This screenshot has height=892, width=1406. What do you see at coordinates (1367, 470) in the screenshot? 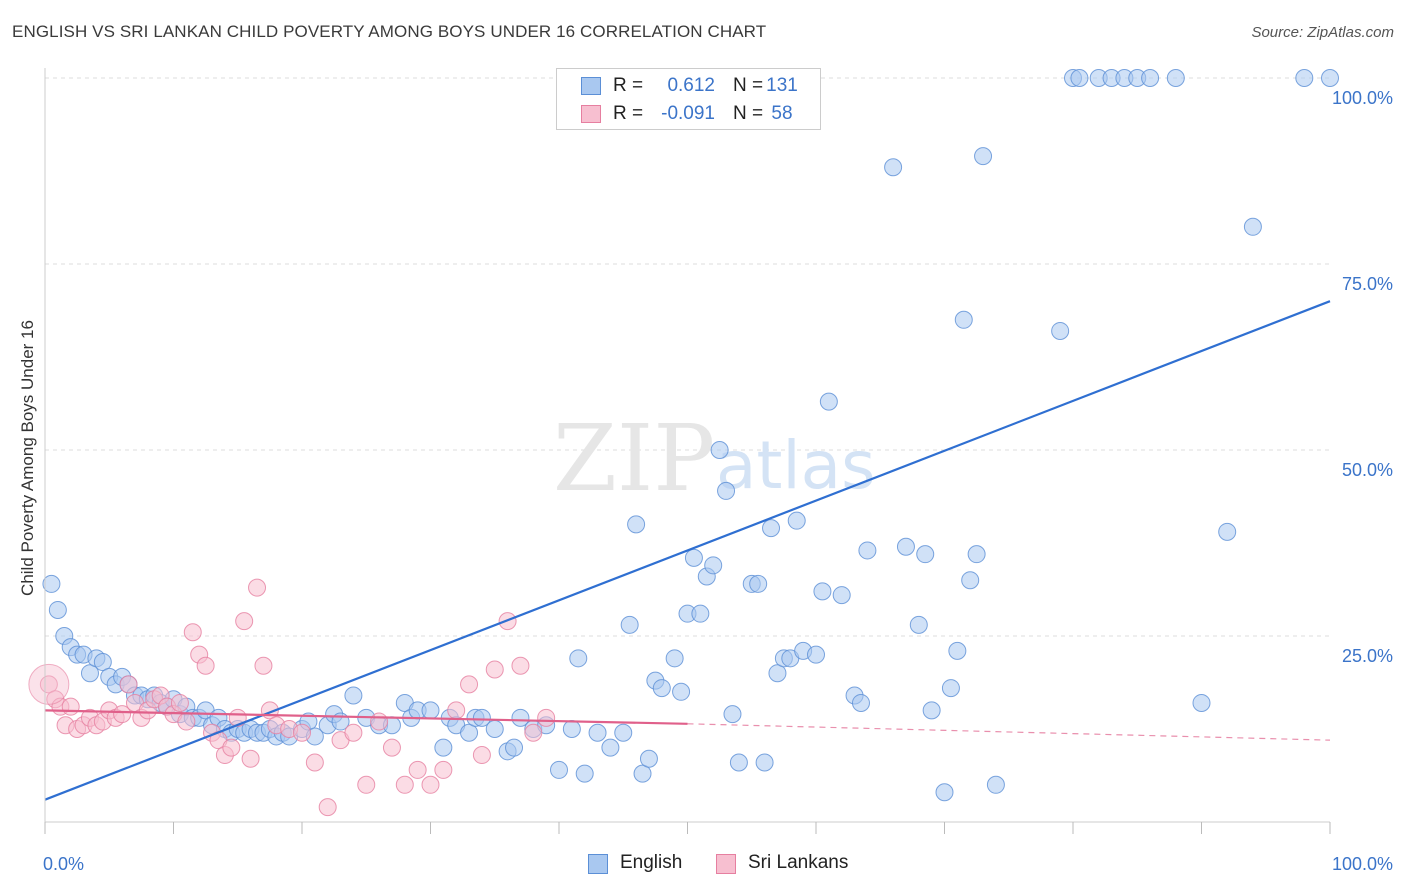
I see `y-tick-label: 50.0%` at bounding box center [1367, 470].